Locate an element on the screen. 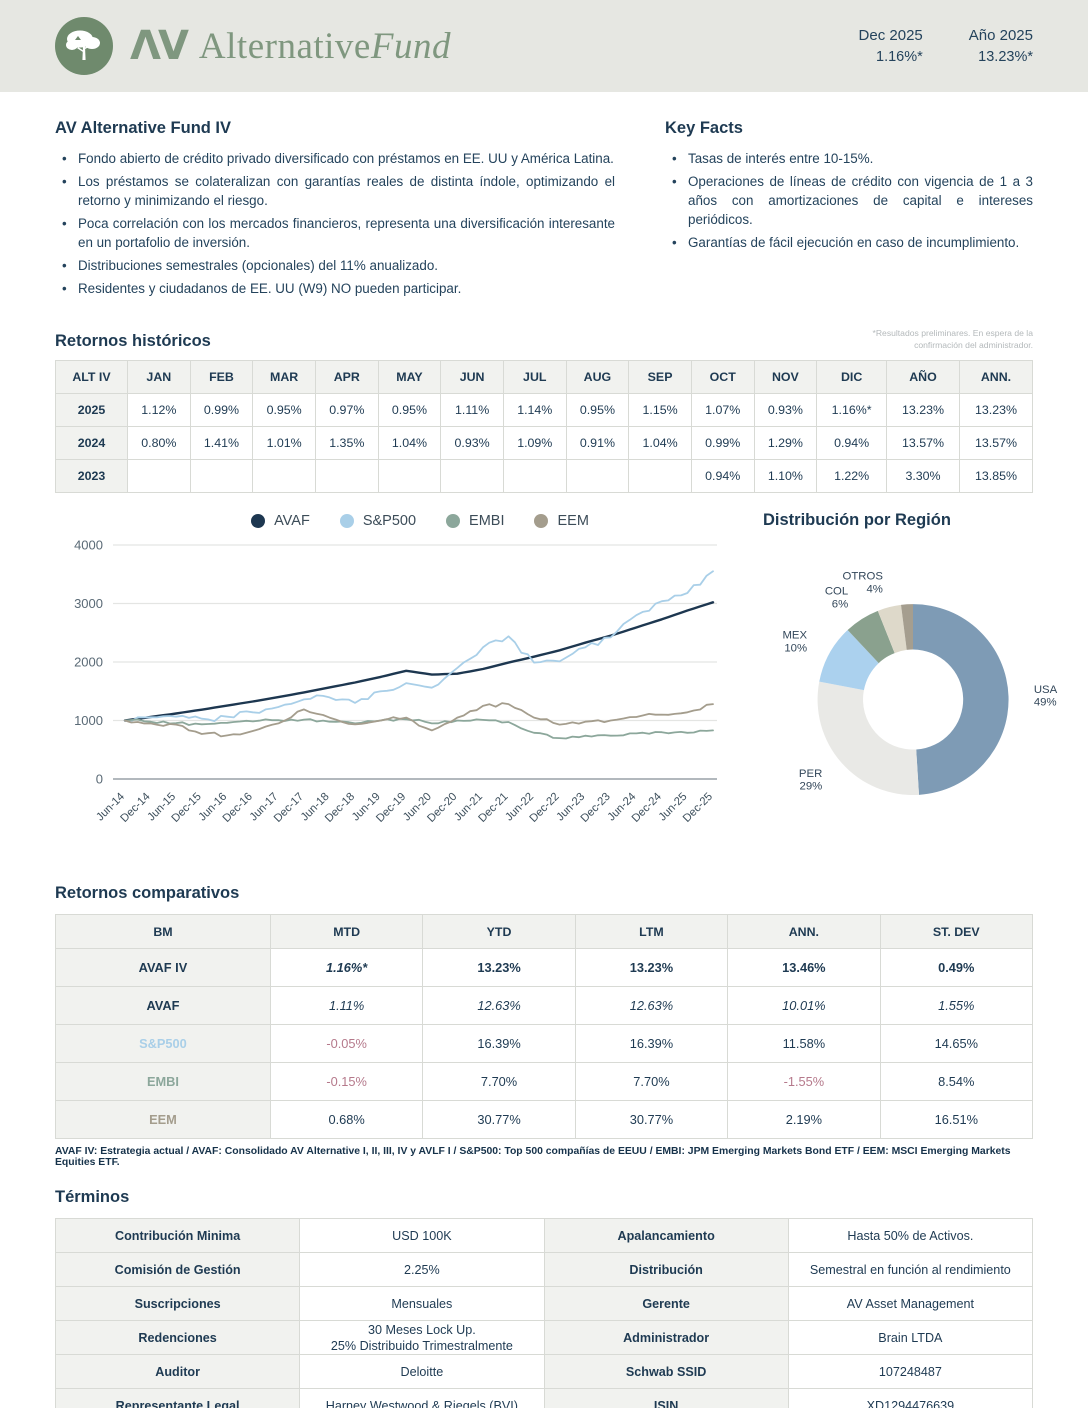 This screenshot has height=1408, width=1088. benchmark-label-cell: EEM is located at coordinates (163, 1120).